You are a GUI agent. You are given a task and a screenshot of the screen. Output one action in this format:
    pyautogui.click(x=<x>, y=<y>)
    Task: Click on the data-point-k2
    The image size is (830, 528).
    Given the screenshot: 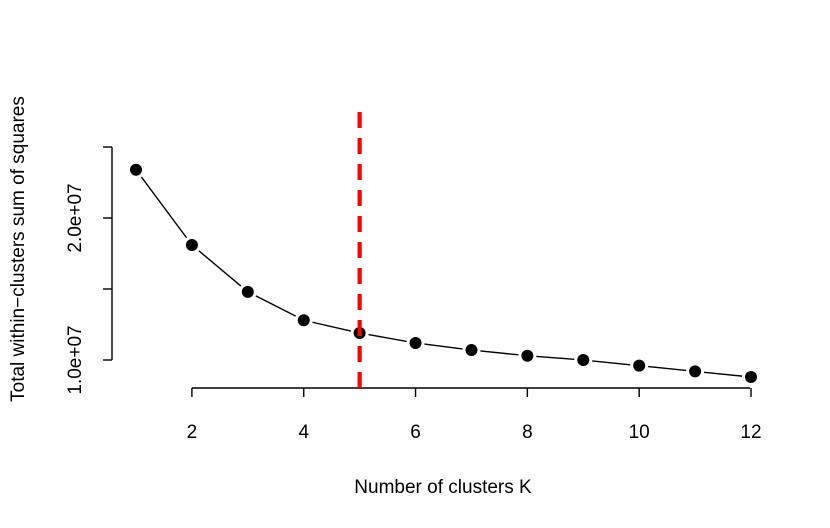 What is the action you would take?
    pyautogui.click(x=191, y=244)
    